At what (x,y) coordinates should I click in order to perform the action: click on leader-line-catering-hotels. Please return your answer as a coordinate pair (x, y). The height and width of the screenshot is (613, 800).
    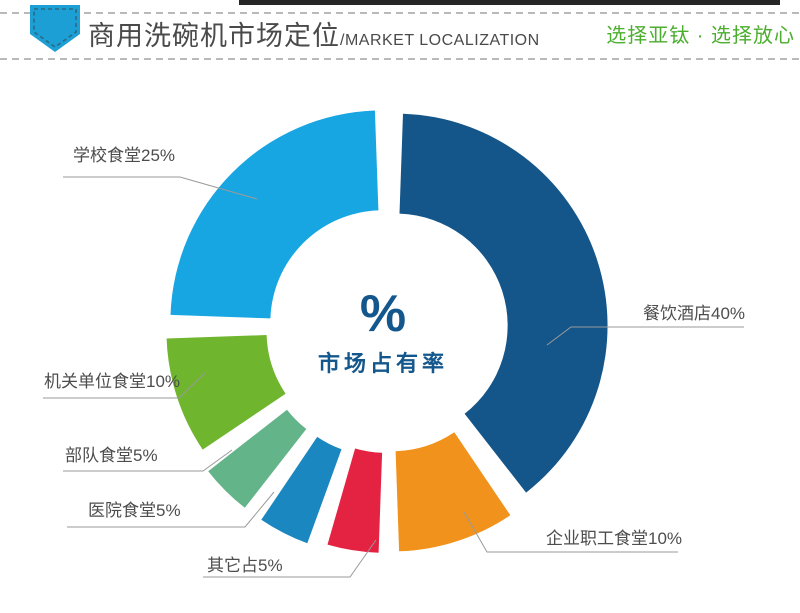
    Looking at the image, I should click on (645, 336).